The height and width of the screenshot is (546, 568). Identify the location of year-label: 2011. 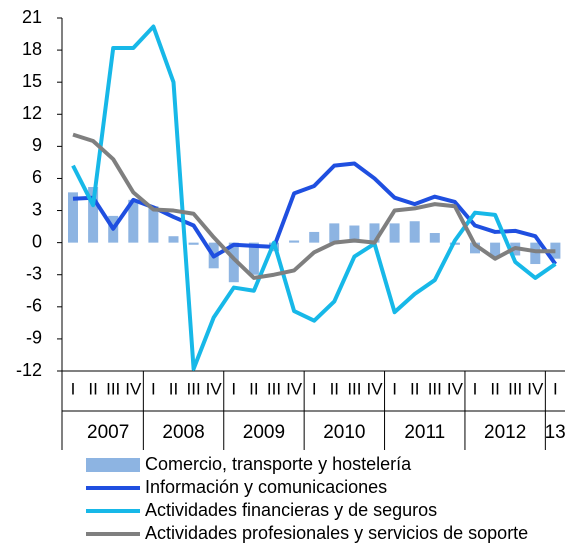
(424, 432).